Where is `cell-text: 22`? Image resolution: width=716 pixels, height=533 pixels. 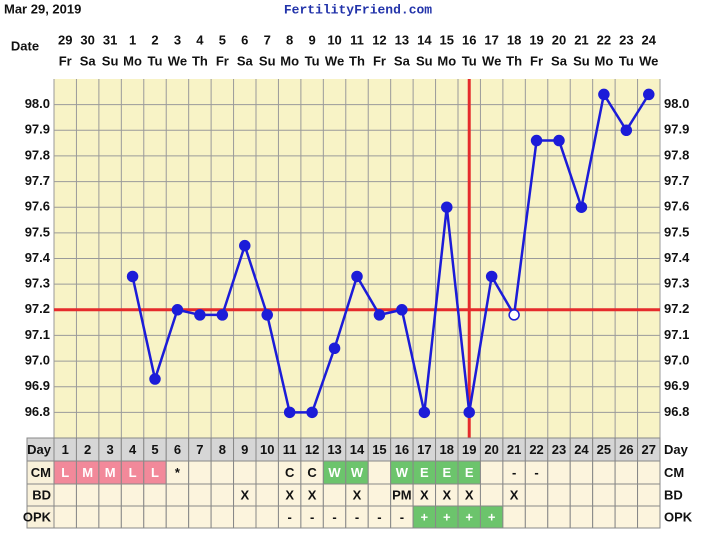
cell-text: 22 is located at coordinates (536, 449).